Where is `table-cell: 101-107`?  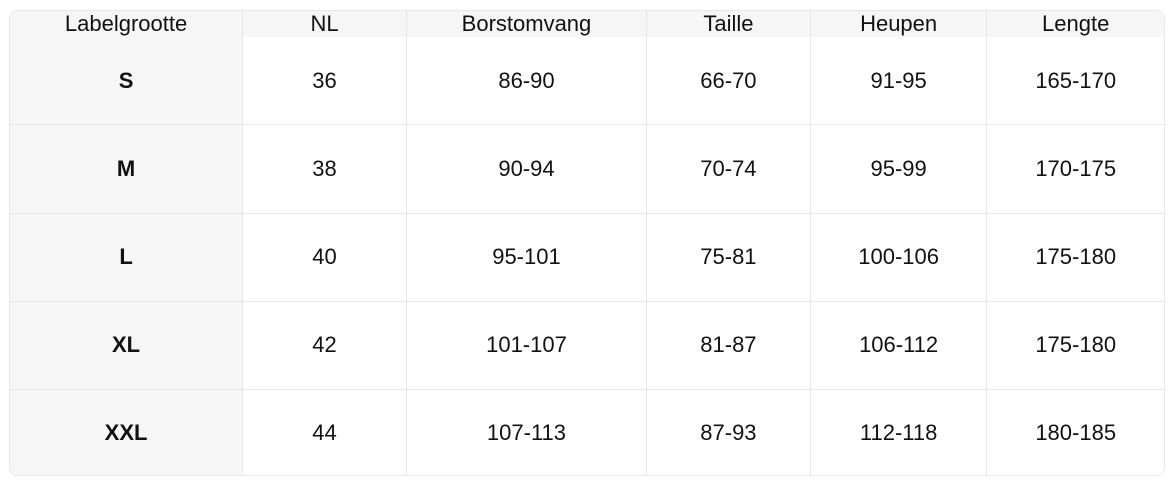 table-cell: 101-107 is located at coordinates (526, 345).